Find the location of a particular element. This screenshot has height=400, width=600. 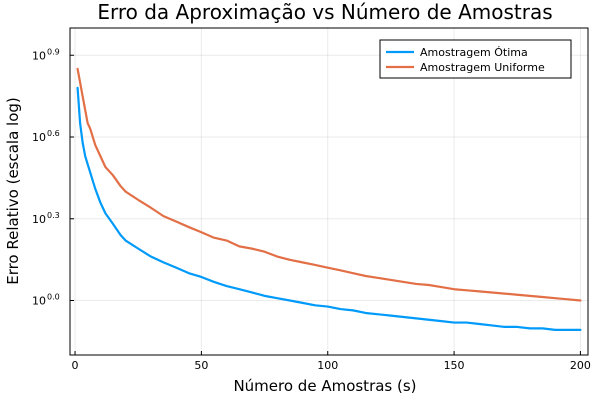

y-tick-exponent: 0.9 is located at coordinates (53, 51).